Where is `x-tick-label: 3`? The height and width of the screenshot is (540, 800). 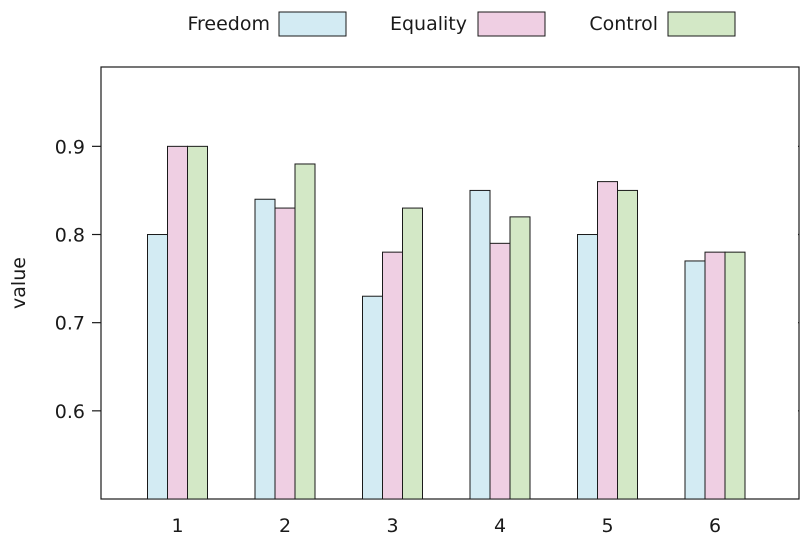 x-tick-label: 3 is located at coordinates (392, 526).